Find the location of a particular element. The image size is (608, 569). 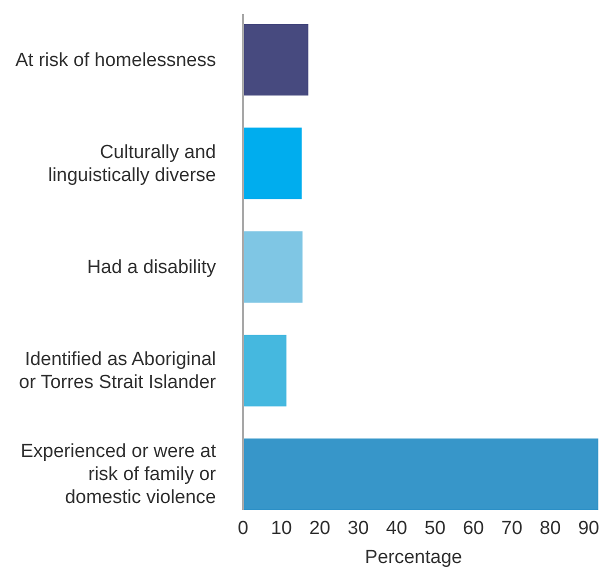

x-tick-label: 90 is located at coordinates (589, 528).